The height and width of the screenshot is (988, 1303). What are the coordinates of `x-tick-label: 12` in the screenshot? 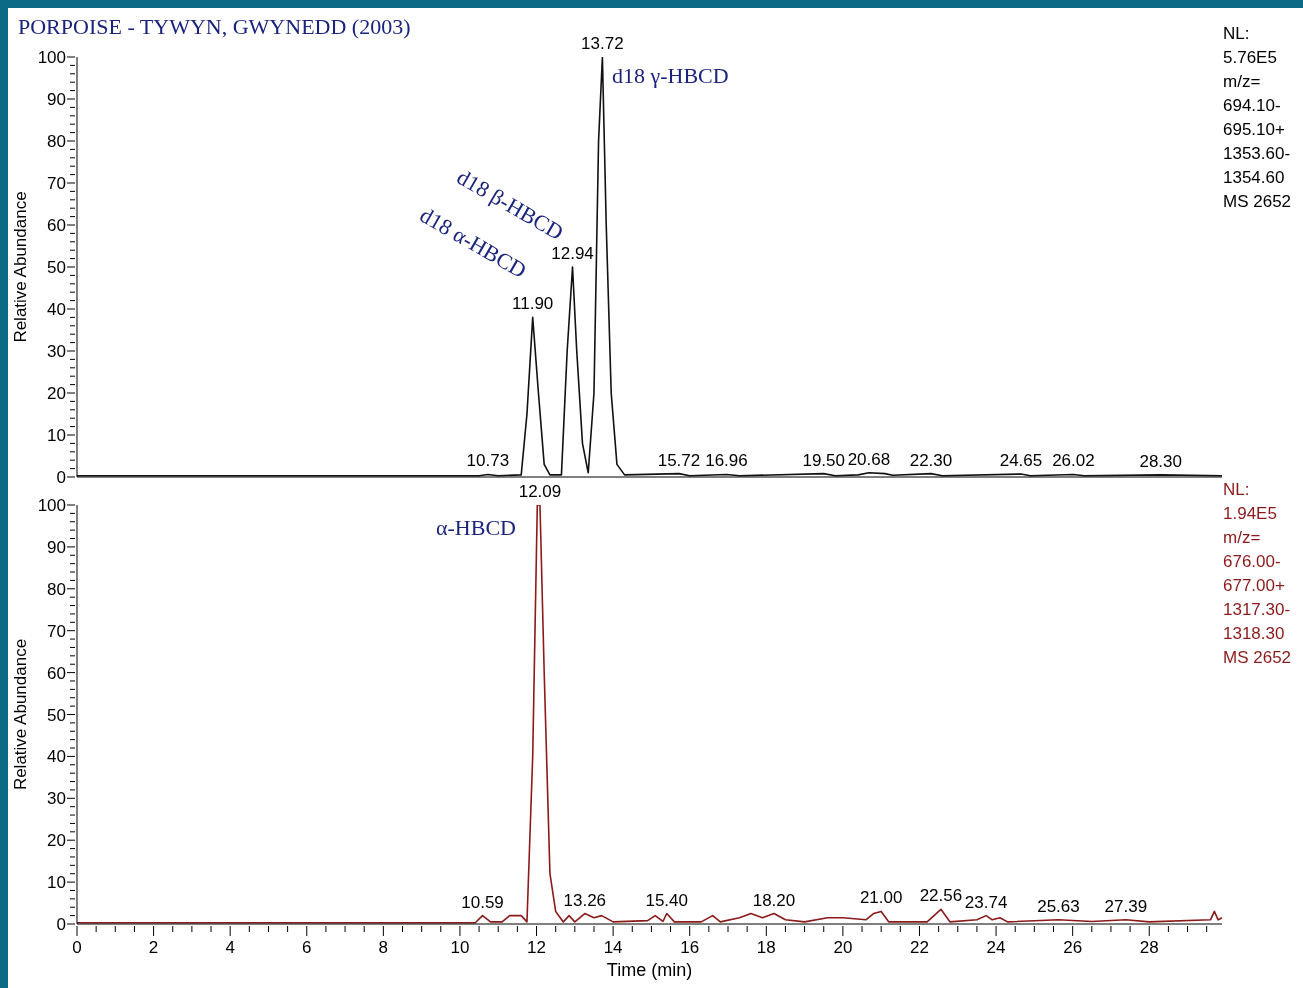 It's located at (536, 947).